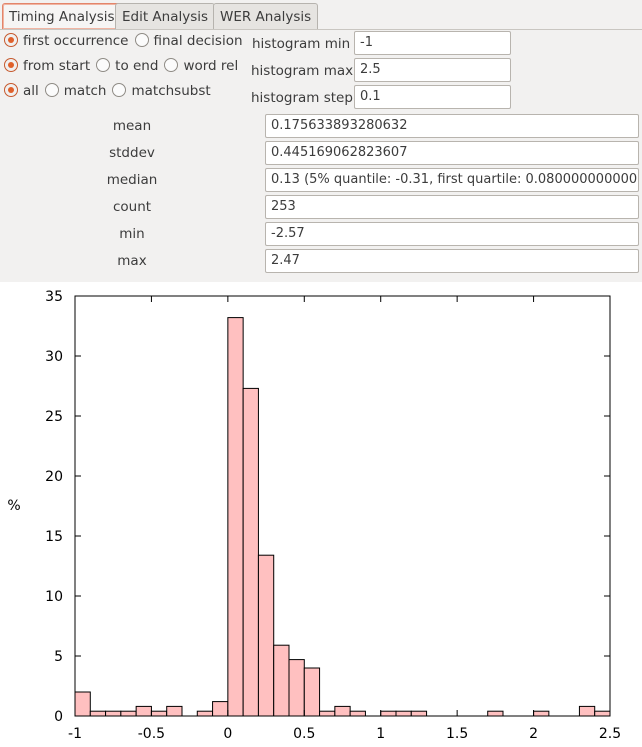 Image resolution: width=642 pixels, height=747 pixels. What do you see at coordinates (54, 477) in the screenshot?
I see `y-tick-label: 20` at bounding box center [54, 477].